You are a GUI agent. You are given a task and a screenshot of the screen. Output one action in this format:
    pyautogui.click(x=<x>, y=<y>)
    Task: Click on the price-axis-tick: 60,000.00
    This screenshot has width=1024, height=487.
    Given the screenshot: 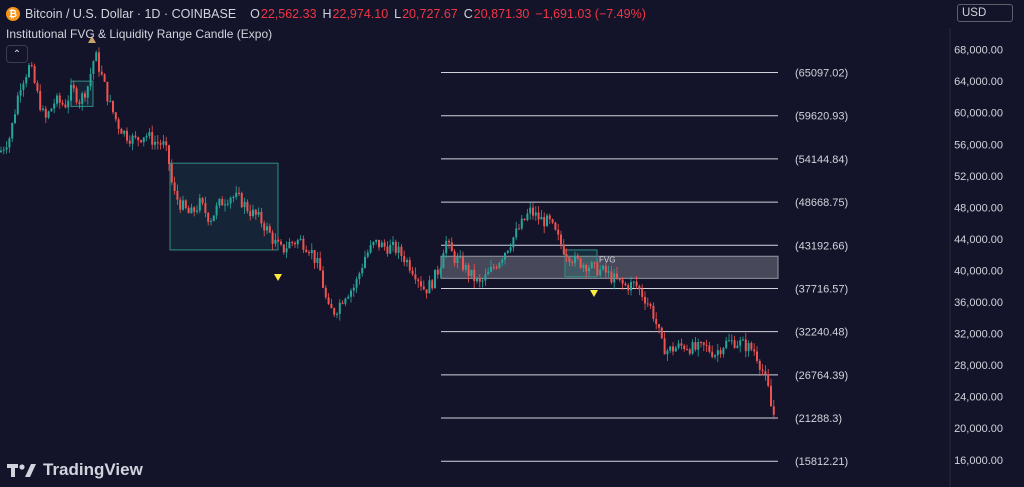 What is the action you would take?
    pyautogui.click(x=978, y=114)
    